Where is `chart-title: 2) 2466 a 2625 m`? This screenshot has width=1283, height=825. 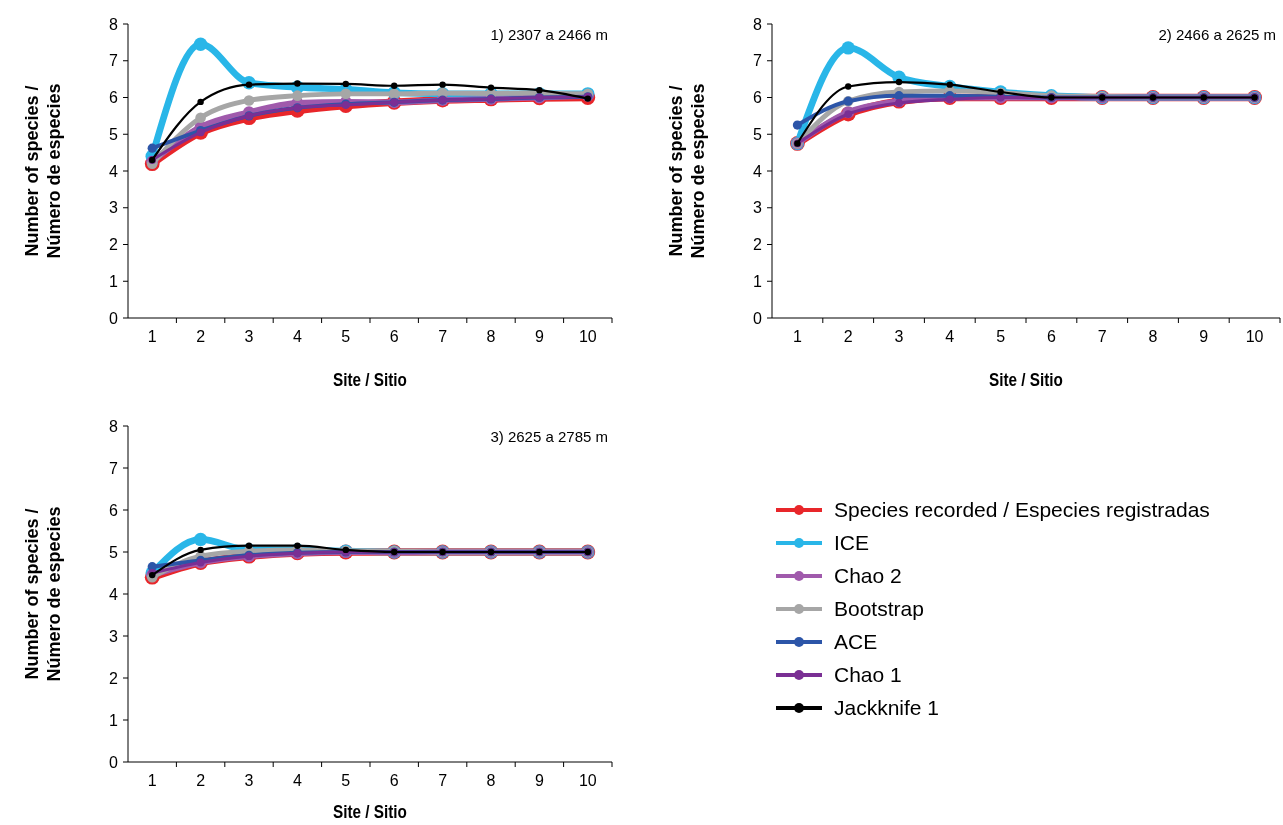
chart-title: 2) 2466 a 2625 m is located at coordinates (1217, 34).